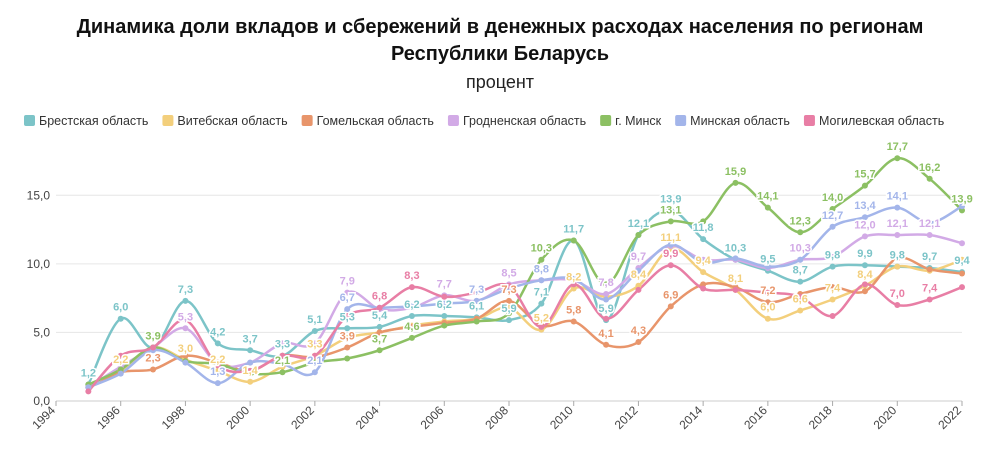  I want to click on data-label: 1,2, so click(88, 374).